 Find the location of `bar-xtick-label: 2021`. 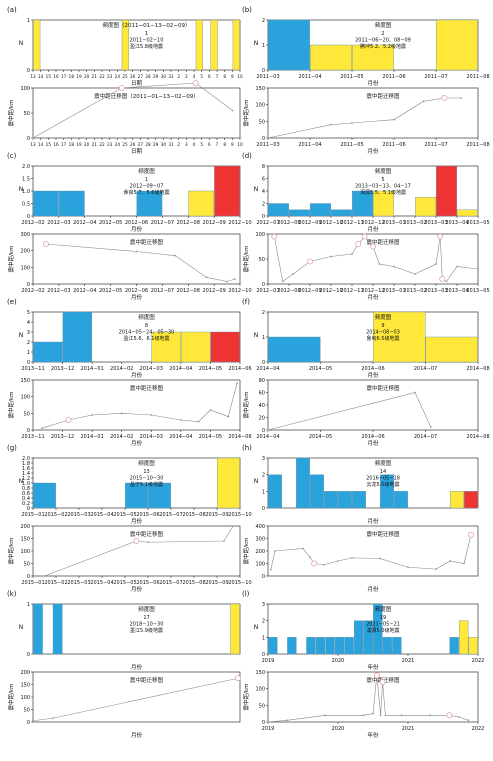

bar-xtick-label: 2021 is located at coordinates (408, 661).